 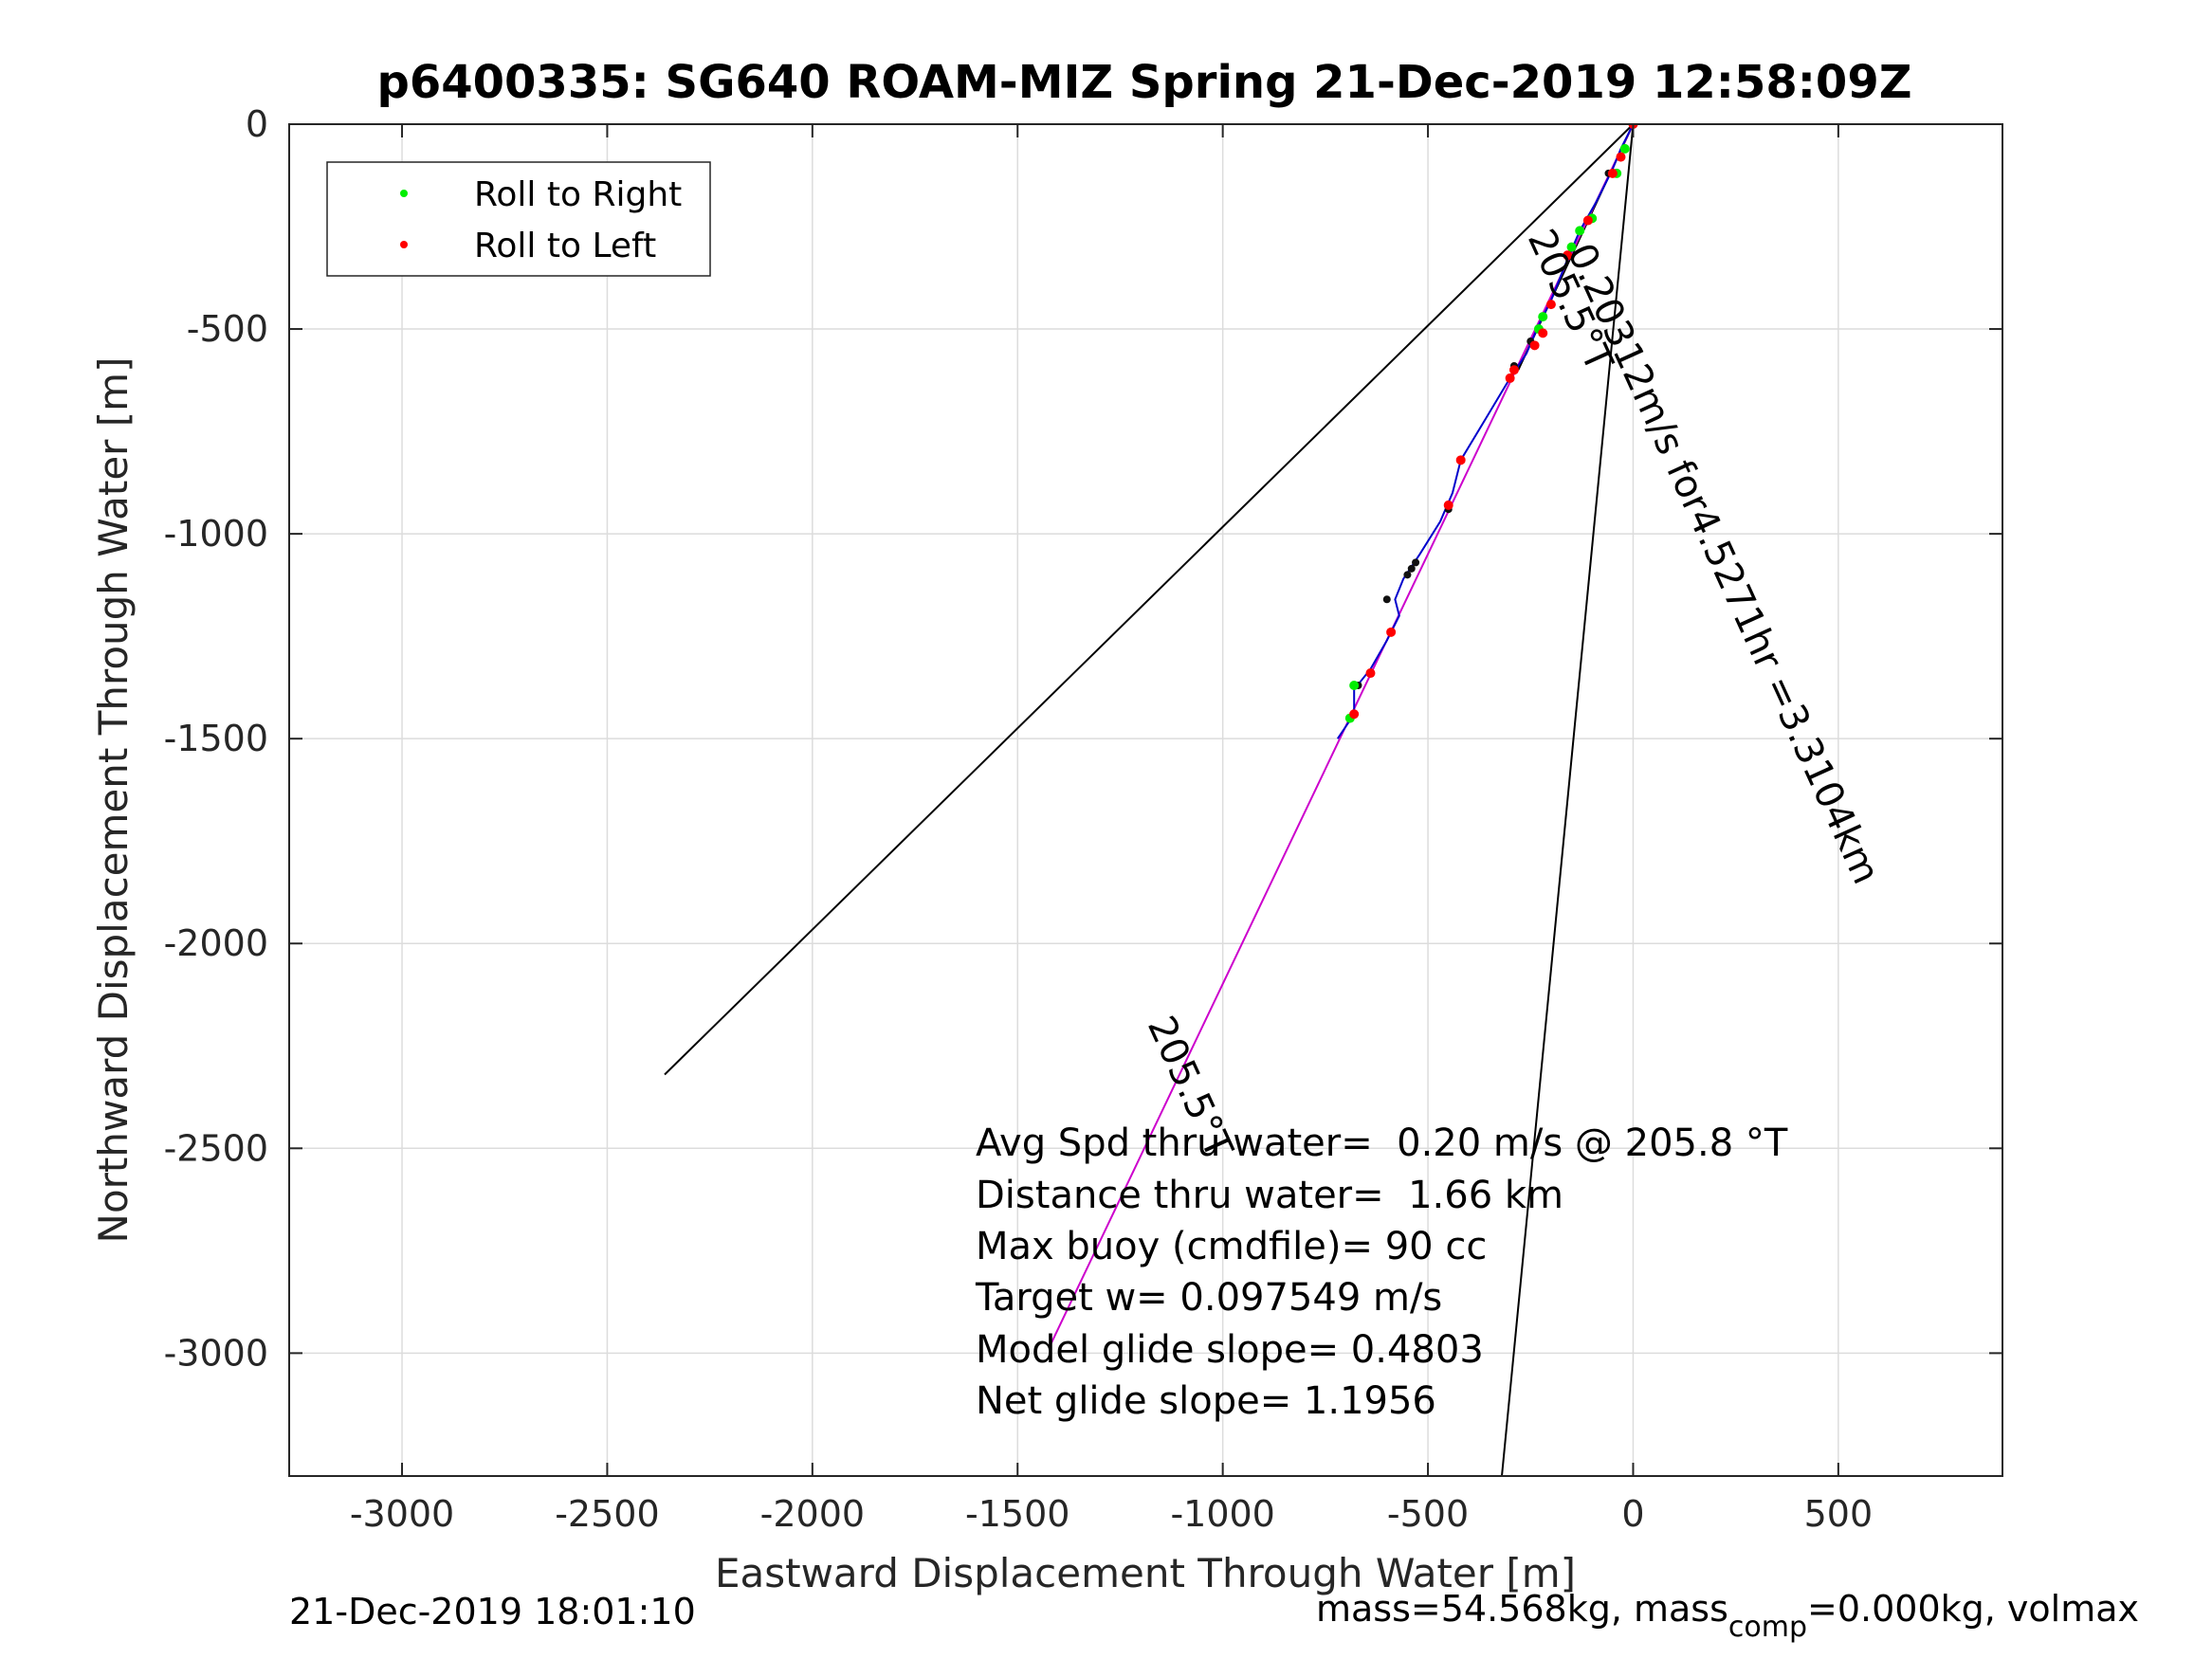 I want to click on y-tick-label: 0, so click(x=257, y=124).